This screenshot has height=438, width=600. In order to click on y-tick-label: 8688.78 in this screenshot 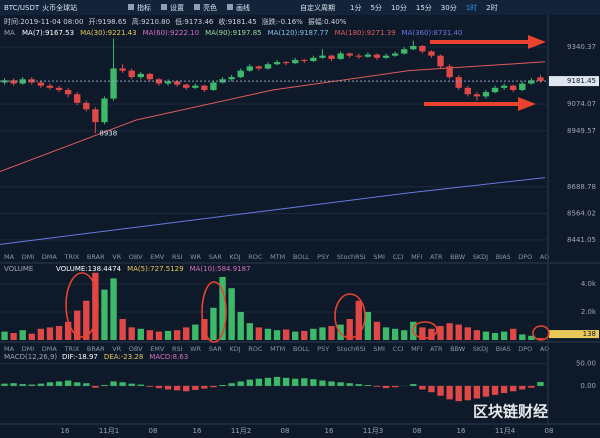, I will do `click(581, 187)`.